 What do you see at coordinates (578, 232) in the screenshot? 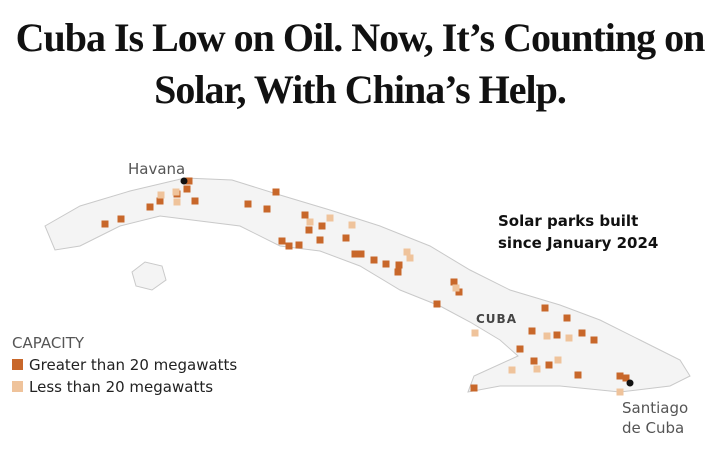
I see `annotation: Solar parks built since January 2024` at bounding box center [578, 232].